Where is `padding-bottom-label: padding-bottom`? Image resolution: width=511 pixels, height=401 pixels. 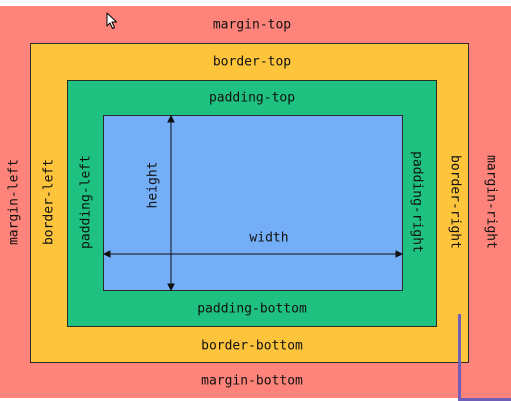 padding-bottom-label: padding-bottom is located at coordinates (252, 309).